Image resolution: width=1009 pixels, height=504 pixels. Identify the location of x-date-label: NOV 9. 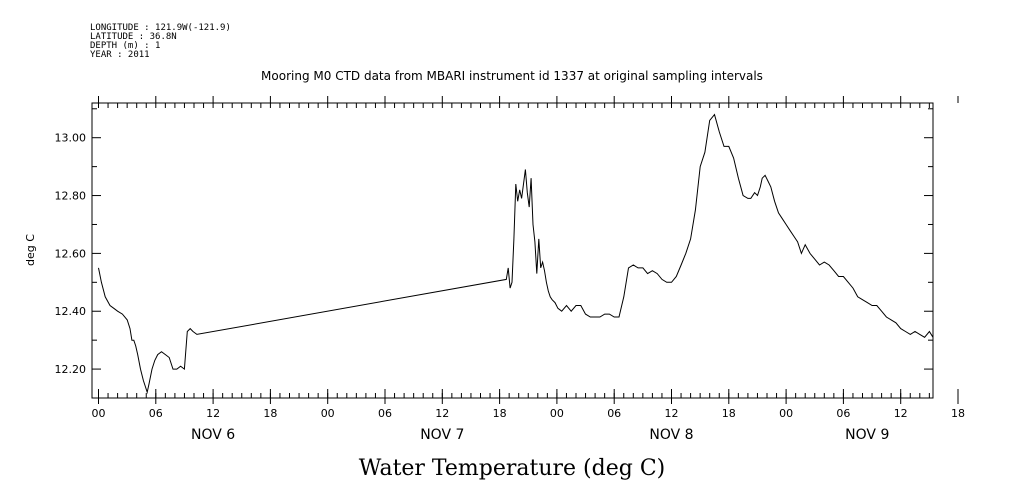
(867, 435).